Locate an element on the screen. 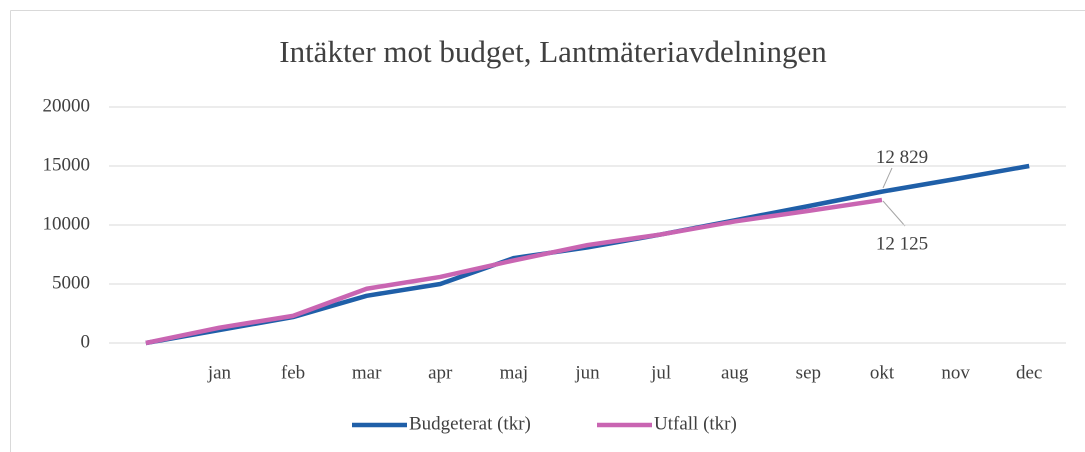 The height and width of the screenshot is (452, 1085). x-tick-label: jun is located at coordinates (587, 372).